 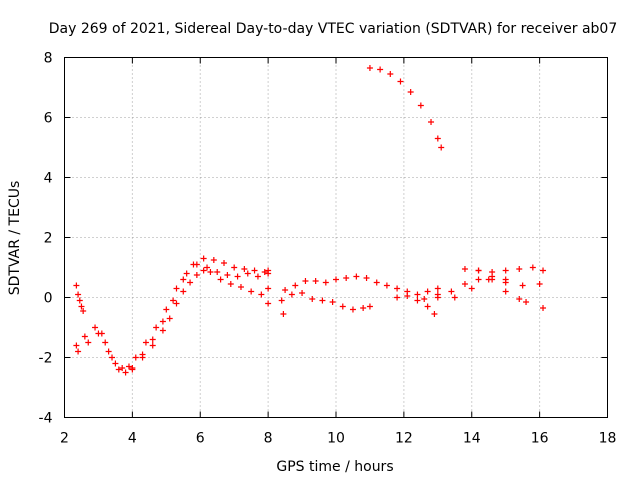 I want to click on y-tick-label: 8, so click(x=48, y=59).